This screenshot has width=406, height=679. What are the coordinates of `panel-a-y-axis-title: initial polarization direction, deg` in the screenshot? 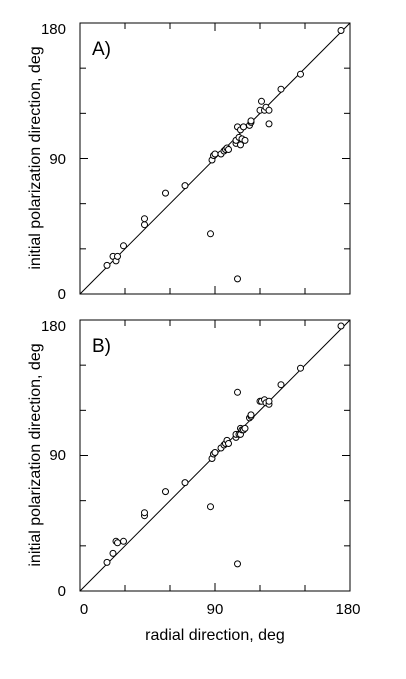 It's located at (35, 157).